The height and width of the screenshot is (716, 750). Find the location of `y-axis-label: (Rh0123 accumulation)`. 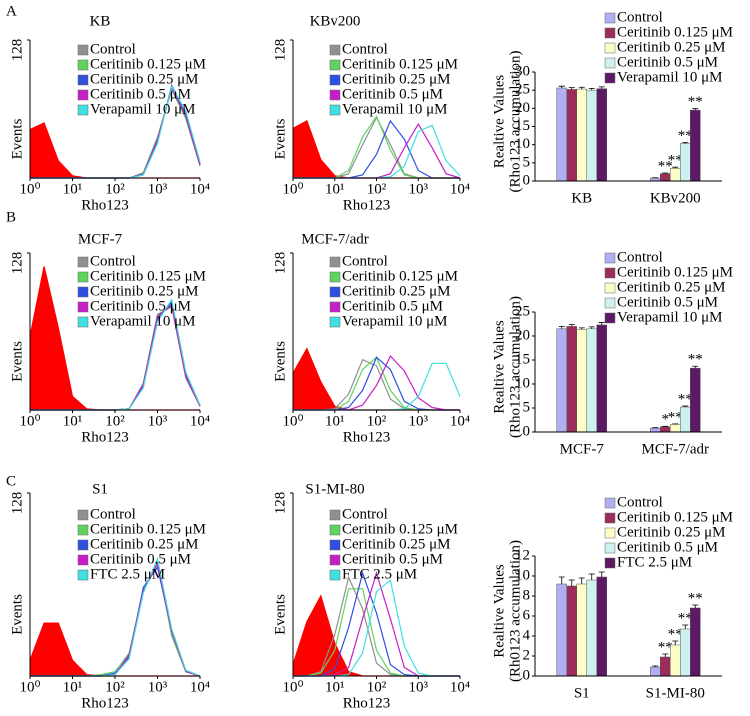

y-axis-label: (Rh0123 accumulation) is located at coordinates (515, 611).